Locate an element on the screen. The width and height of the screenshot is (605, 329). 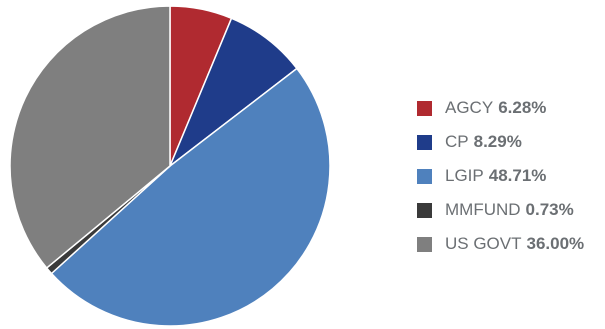
legend-swatch-agcy is located at coordinates (424, 108).